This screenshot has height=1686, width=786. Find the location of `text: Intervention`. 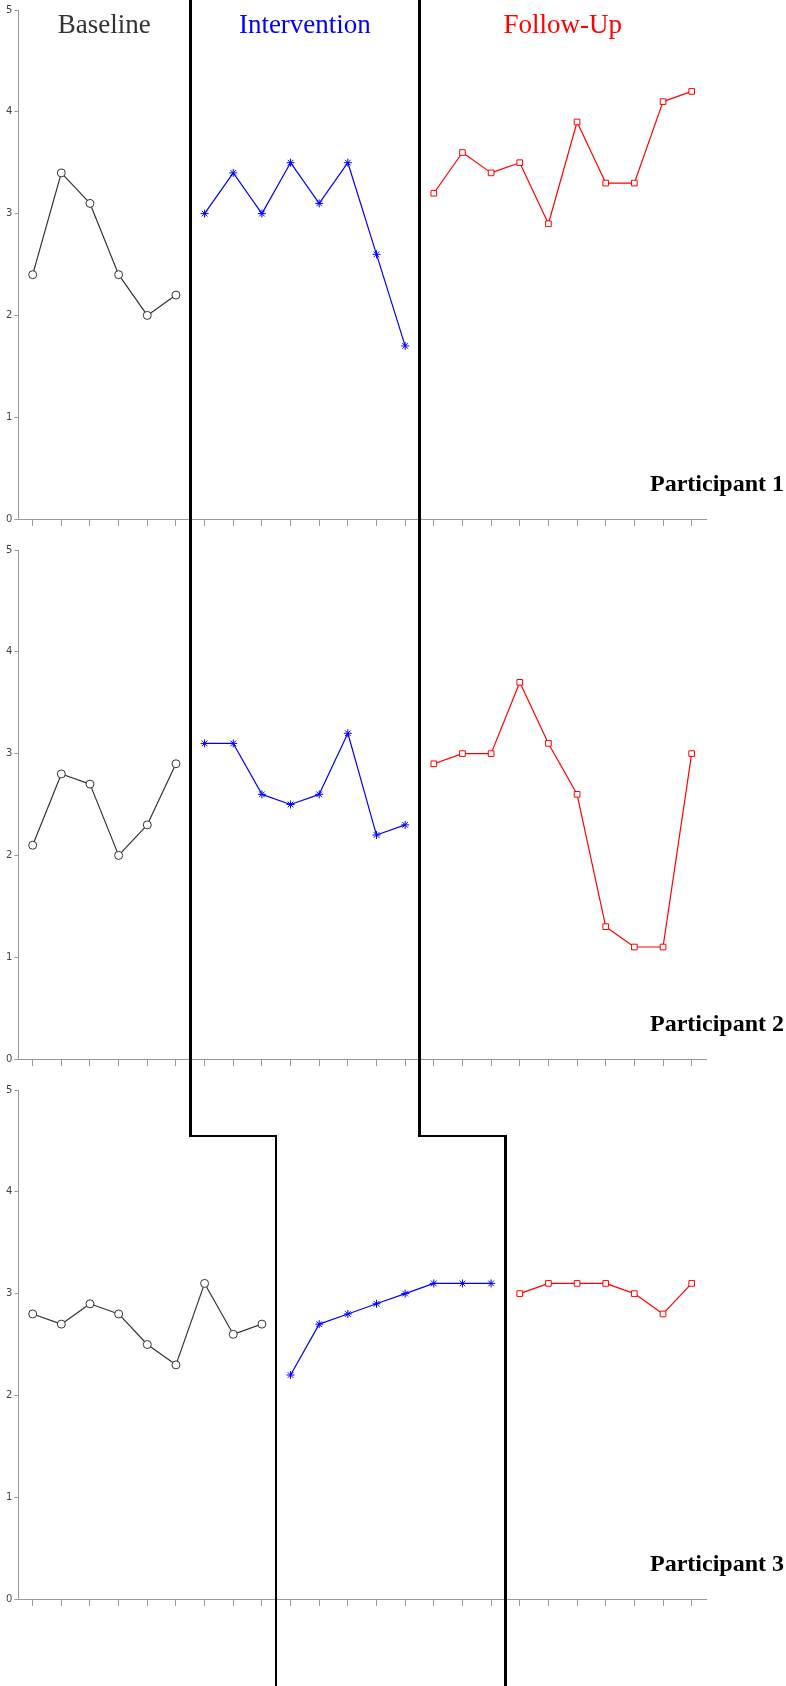

text: Intervention is located at coordinates (305, 23).